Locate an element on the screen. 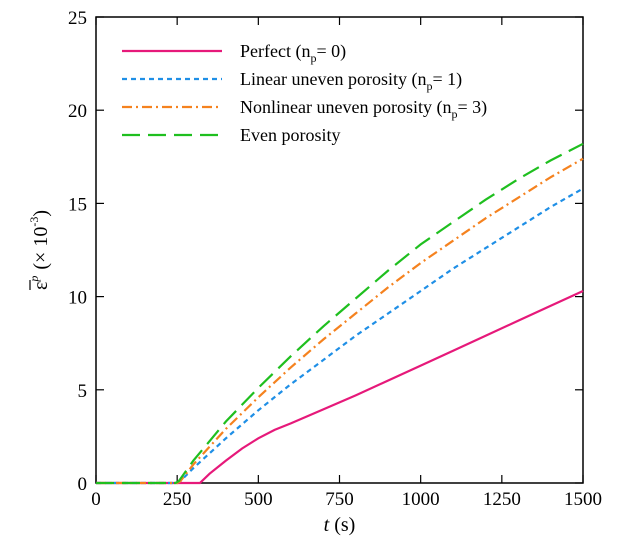  x-tick-label: 1000 is located at coordinates (421, 499).